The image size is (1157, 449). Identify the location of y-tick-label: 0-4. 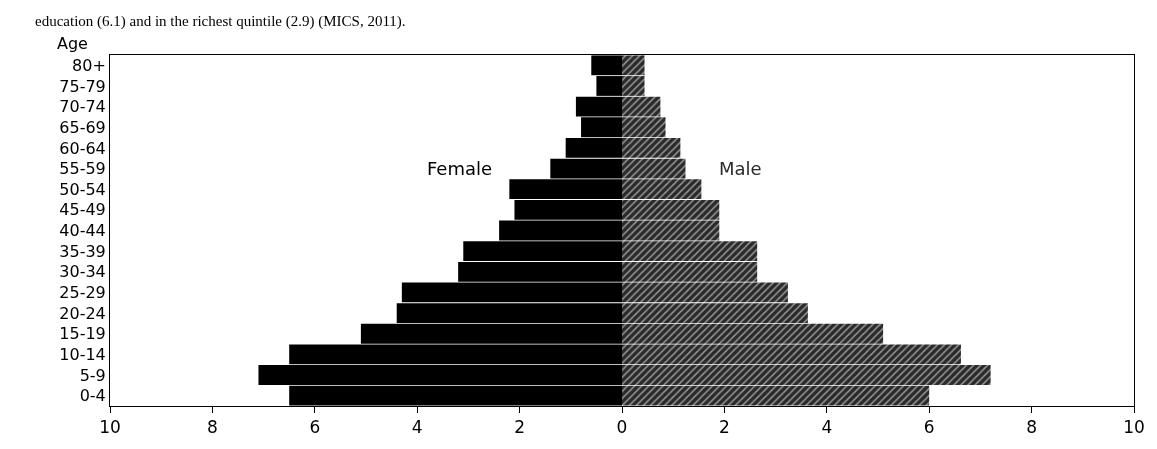
(92, 396).